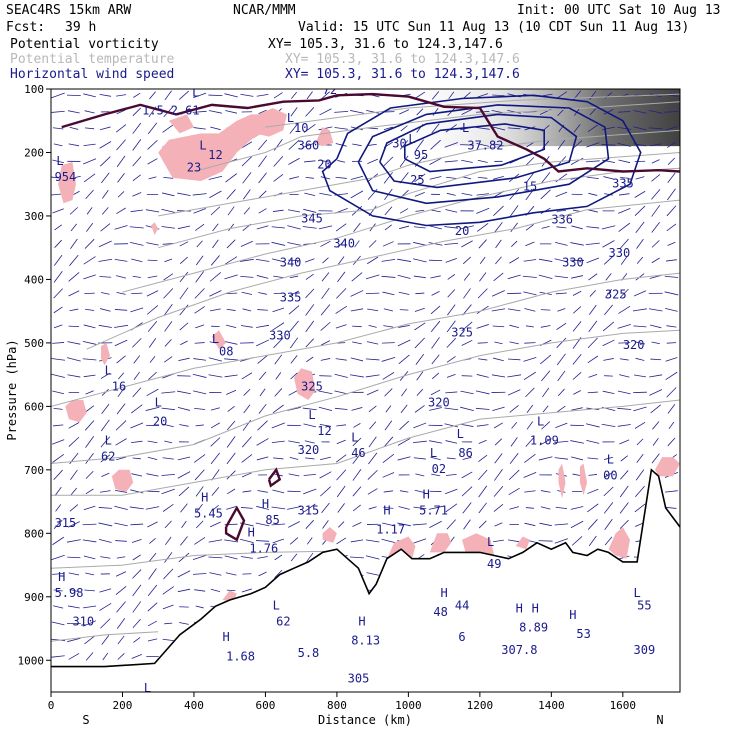  Describe the element at coordinates (312, 387) in the screenshot. I see `annotation-label: 325` at that location.